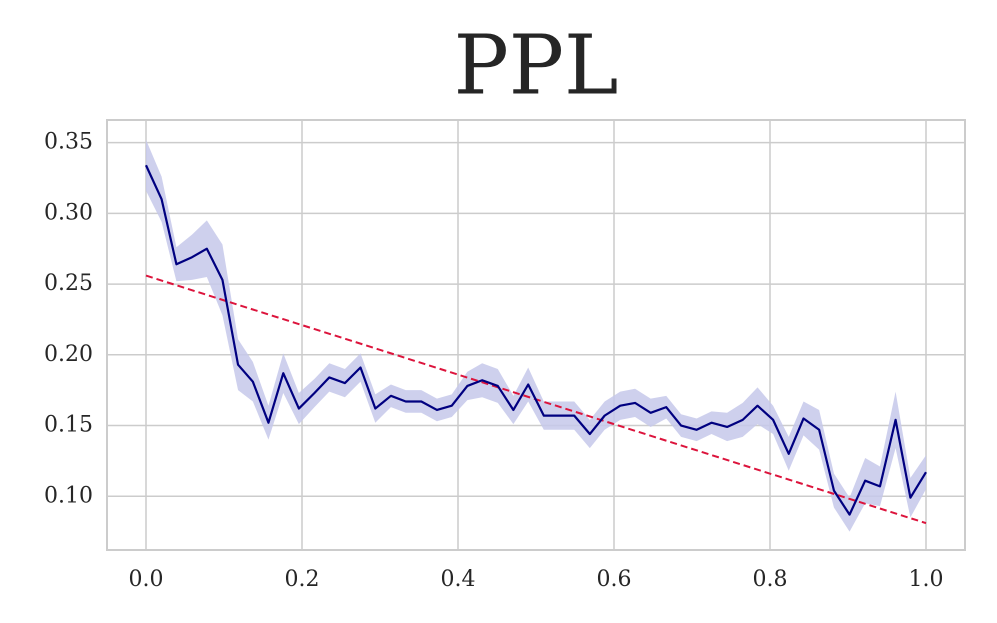 This screenshot has width=997, height=623. Describe the element at coordinates (458, 579) in the screenshot. I see `x-tick-label: 0.4` at that location.